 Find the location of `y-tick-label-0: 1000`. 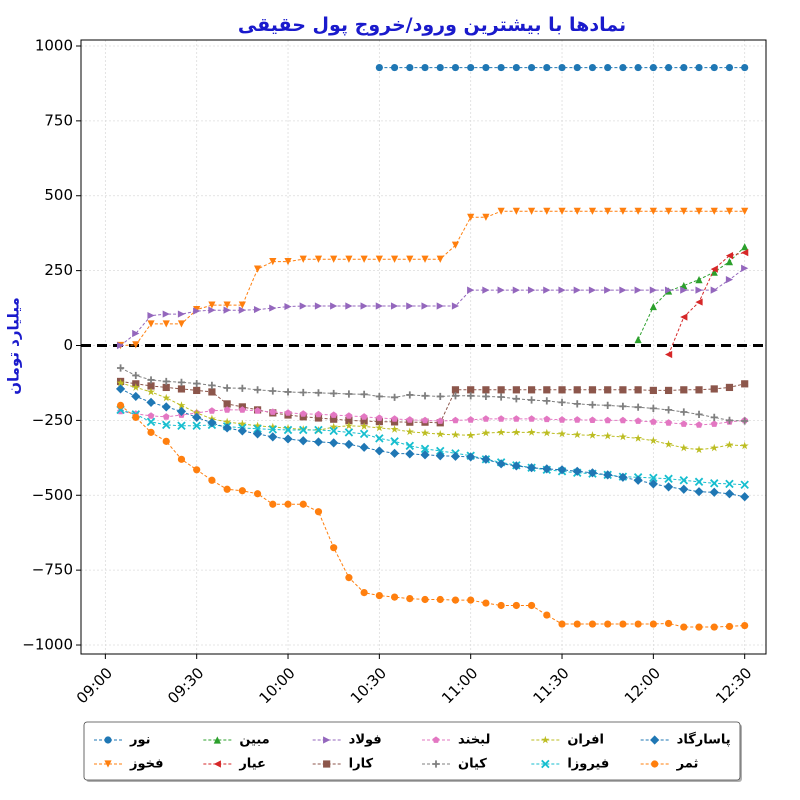

y-tick-label-0: 1000 is located at coordinates (54, 45).